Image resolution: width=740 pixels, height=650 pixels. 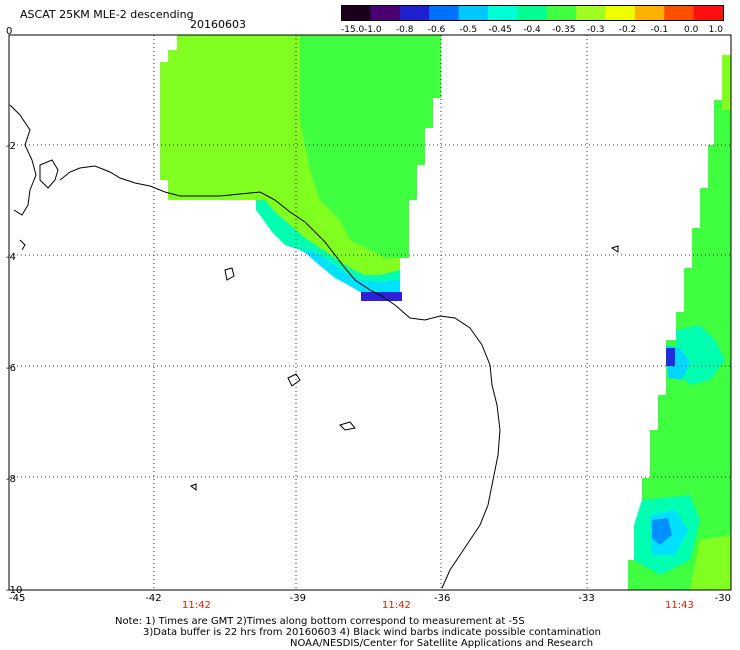 What do you see at coordinates (596, 30) in the screenshot?
I see `colorbar-label: -0.3` at bounding box center [596, 30].